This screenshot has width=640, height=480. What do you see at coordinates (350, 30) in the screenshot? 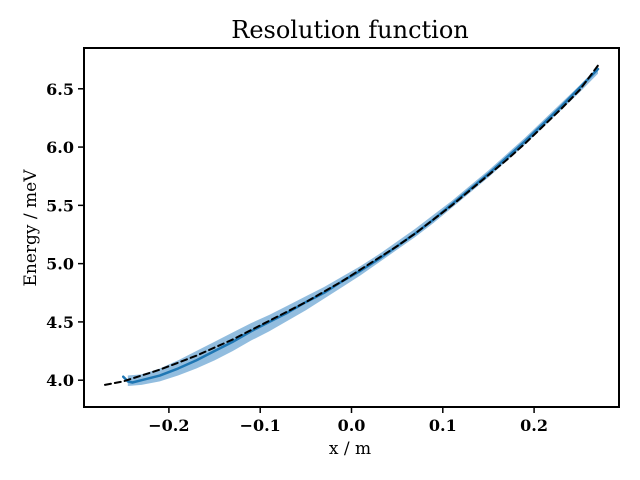
I see `chart-title: Resolution function` at bounding box center [350, 30].